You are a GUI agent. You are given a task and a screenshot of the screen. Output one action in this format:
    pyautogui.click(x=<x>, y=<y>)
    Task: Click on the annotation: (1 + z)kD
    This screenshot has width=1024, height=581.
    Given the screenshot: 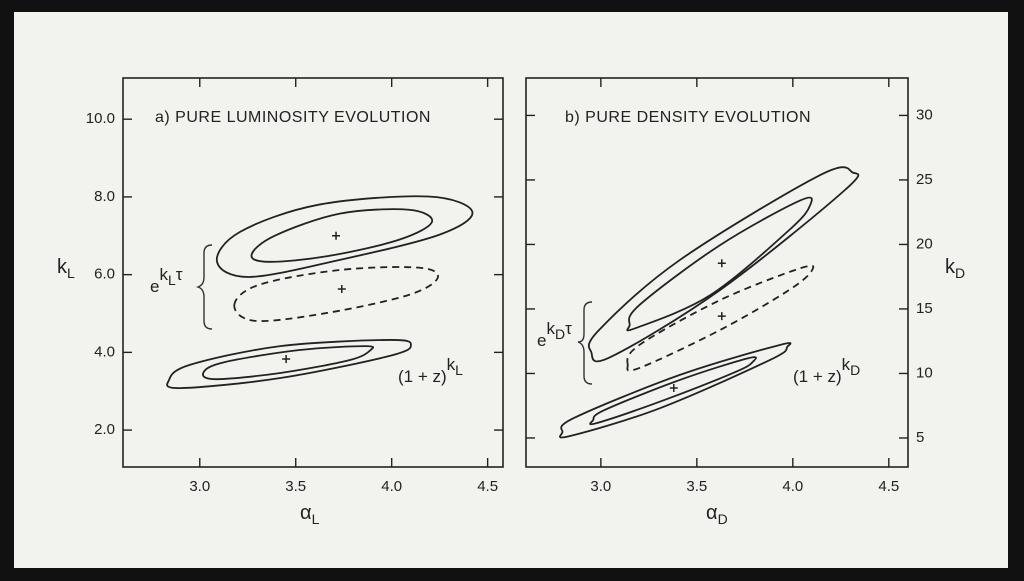 What is the action you would take?
    pyautogui.click(x=826, y=370)
    